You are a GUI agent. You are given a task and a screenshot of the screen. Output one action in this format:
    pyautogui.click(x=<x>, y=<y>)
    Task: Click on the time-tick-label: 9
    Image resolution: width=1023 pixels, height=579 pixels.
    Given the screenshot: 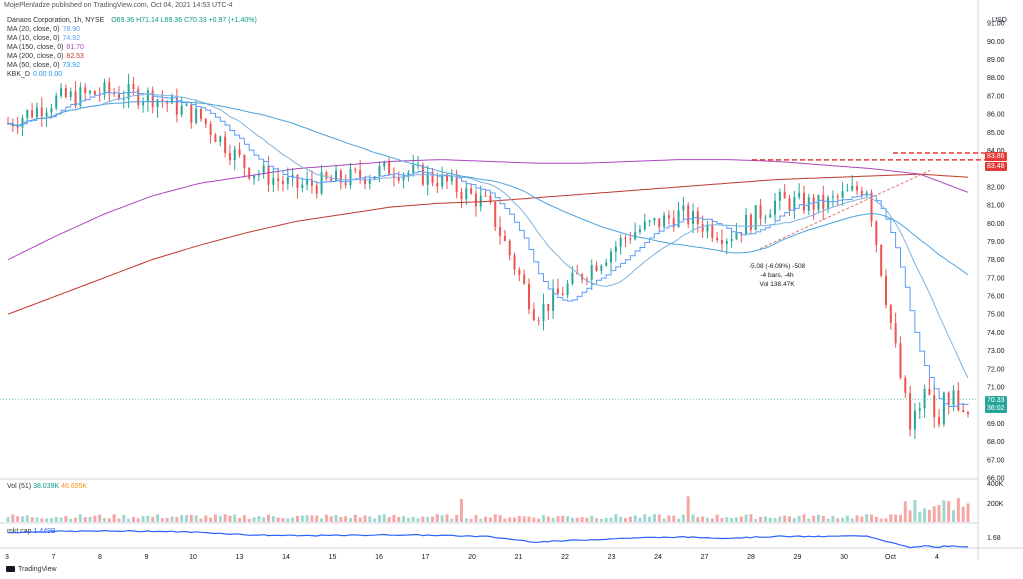 What is the action you would take?
    pyautogui.click(x=147, y=557)
    